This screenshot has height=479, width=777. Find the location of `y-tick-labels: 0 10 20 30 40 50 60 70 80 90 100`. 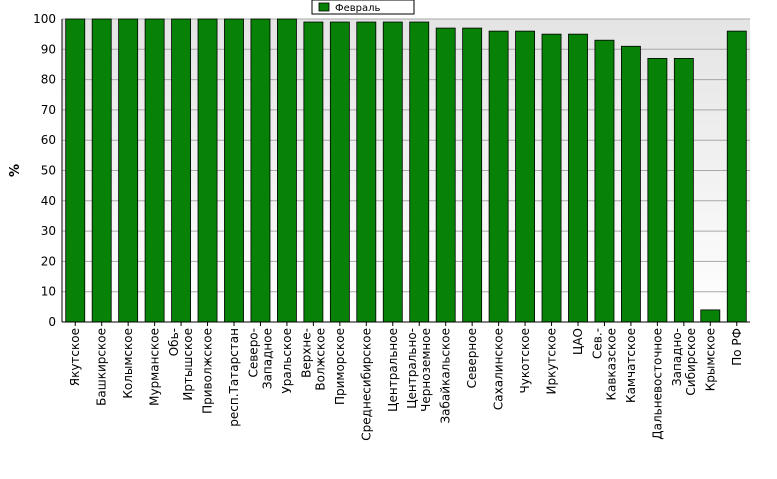

y-tick-labels: 0 10 20 30 40 50 60 70 80 90 100 is located at coordinates (44, 170).